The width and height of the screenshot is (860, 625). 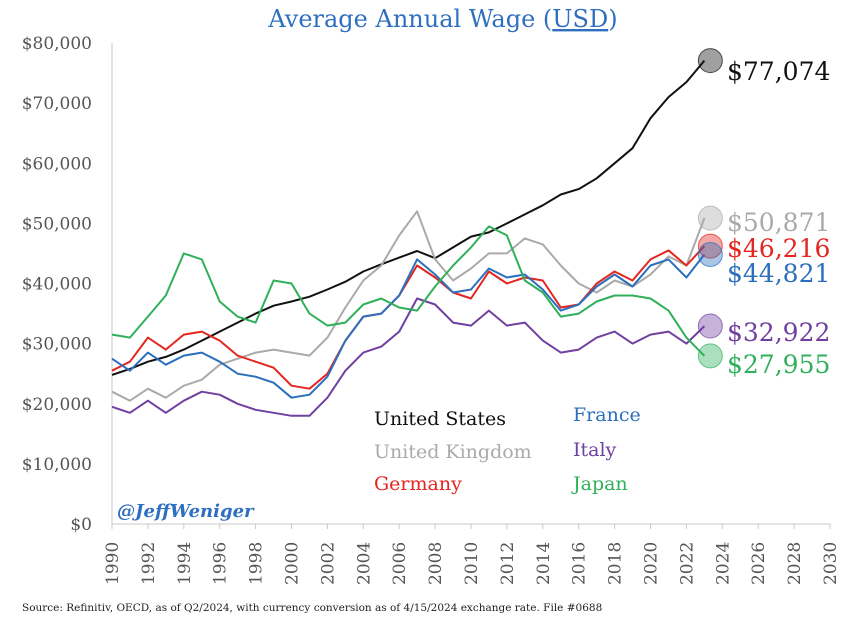 I want to click on chart-title: Average Annual Wage (USD), so click(x=442, y=19).